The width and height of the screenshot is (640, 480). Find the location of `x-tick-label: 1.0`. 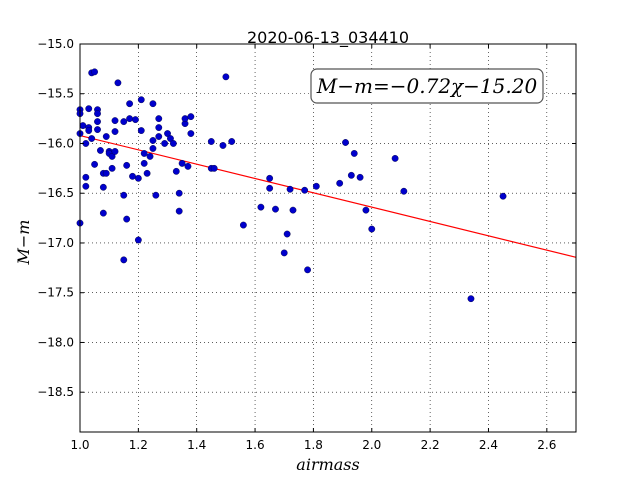

x-tick-label: 1.0 is located at coordinates (79, 445).